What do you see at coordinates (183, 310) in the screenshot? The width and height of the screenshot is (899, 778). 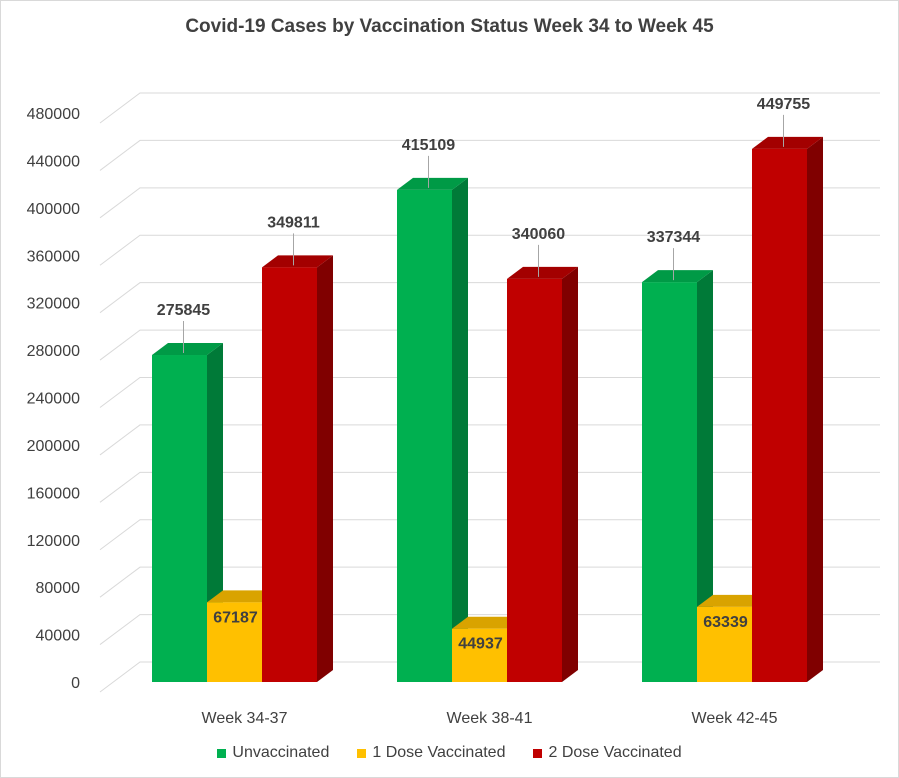 I see `data-label: 275845` at bounding box center [183, 310].